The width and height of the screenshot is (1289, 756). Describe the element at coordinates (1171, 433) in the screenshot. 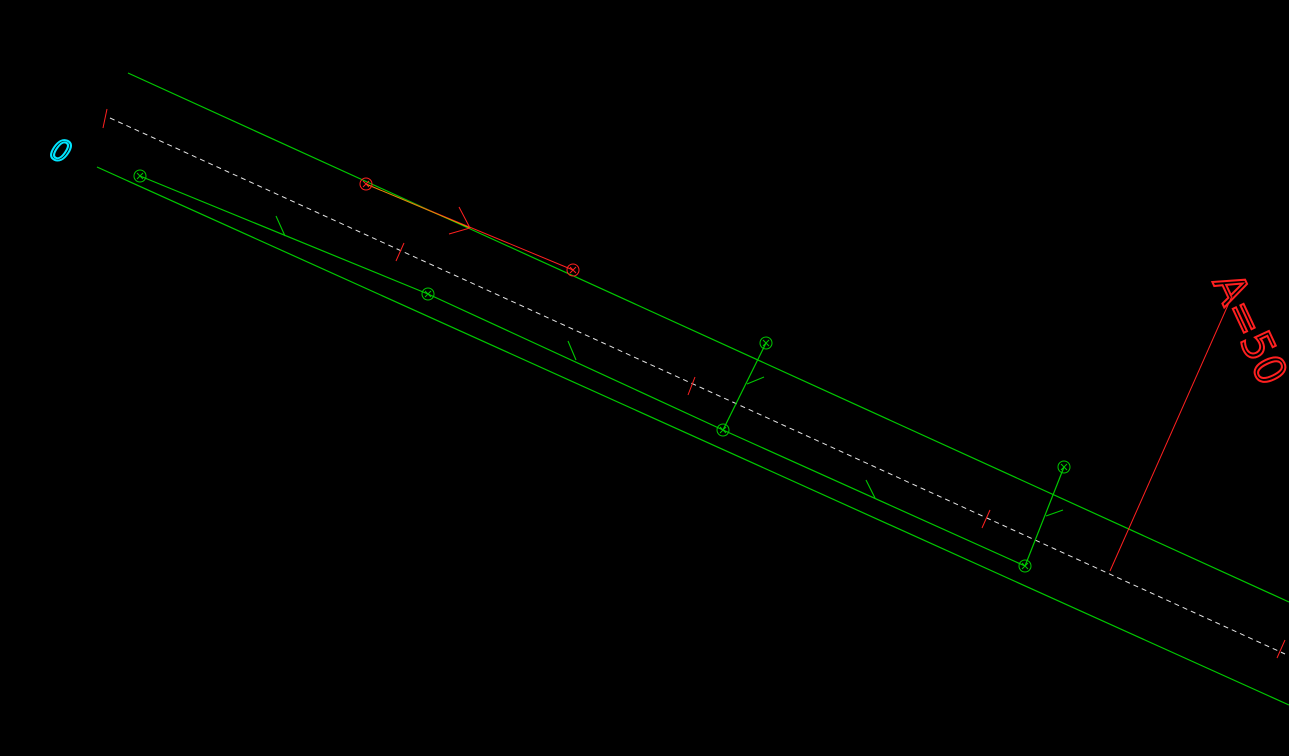

I see `radius-leader-line` at that location.